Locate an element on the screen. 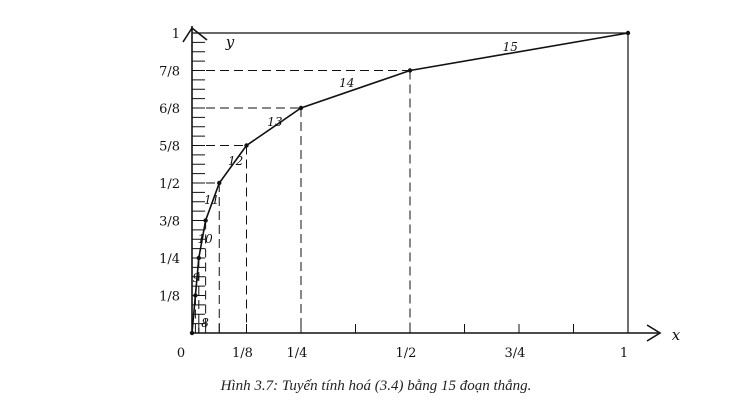 The width and height of the screenshot is (752, 410). segment-label: 10 is located at coordinates (205, 239).